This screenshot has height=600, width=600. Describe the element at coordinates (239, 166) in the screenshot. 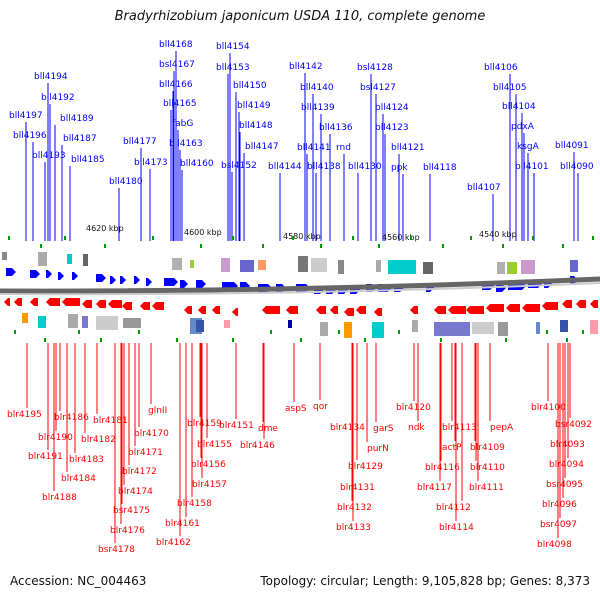

I see `top-gene-label: bsl4152` at that location.